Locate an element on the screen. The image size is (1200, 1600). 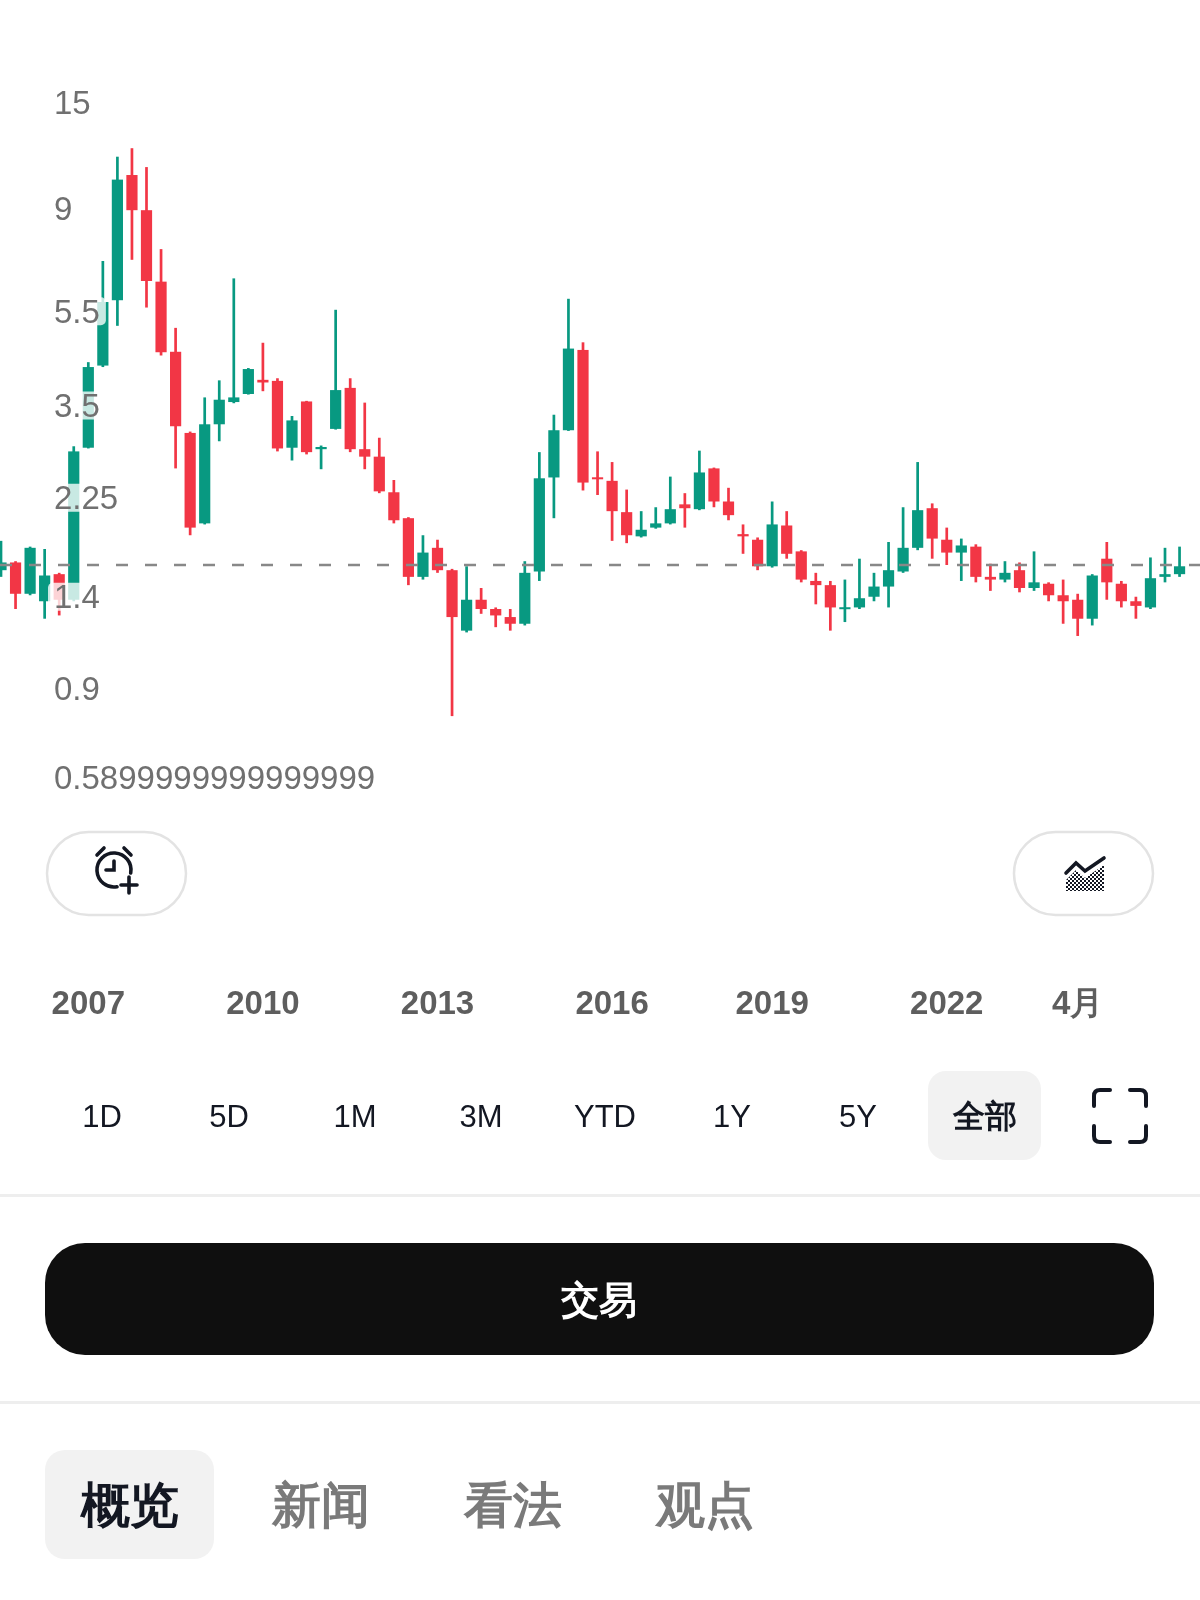
y-tick-label: 9 is located at coordinates (63, 209).